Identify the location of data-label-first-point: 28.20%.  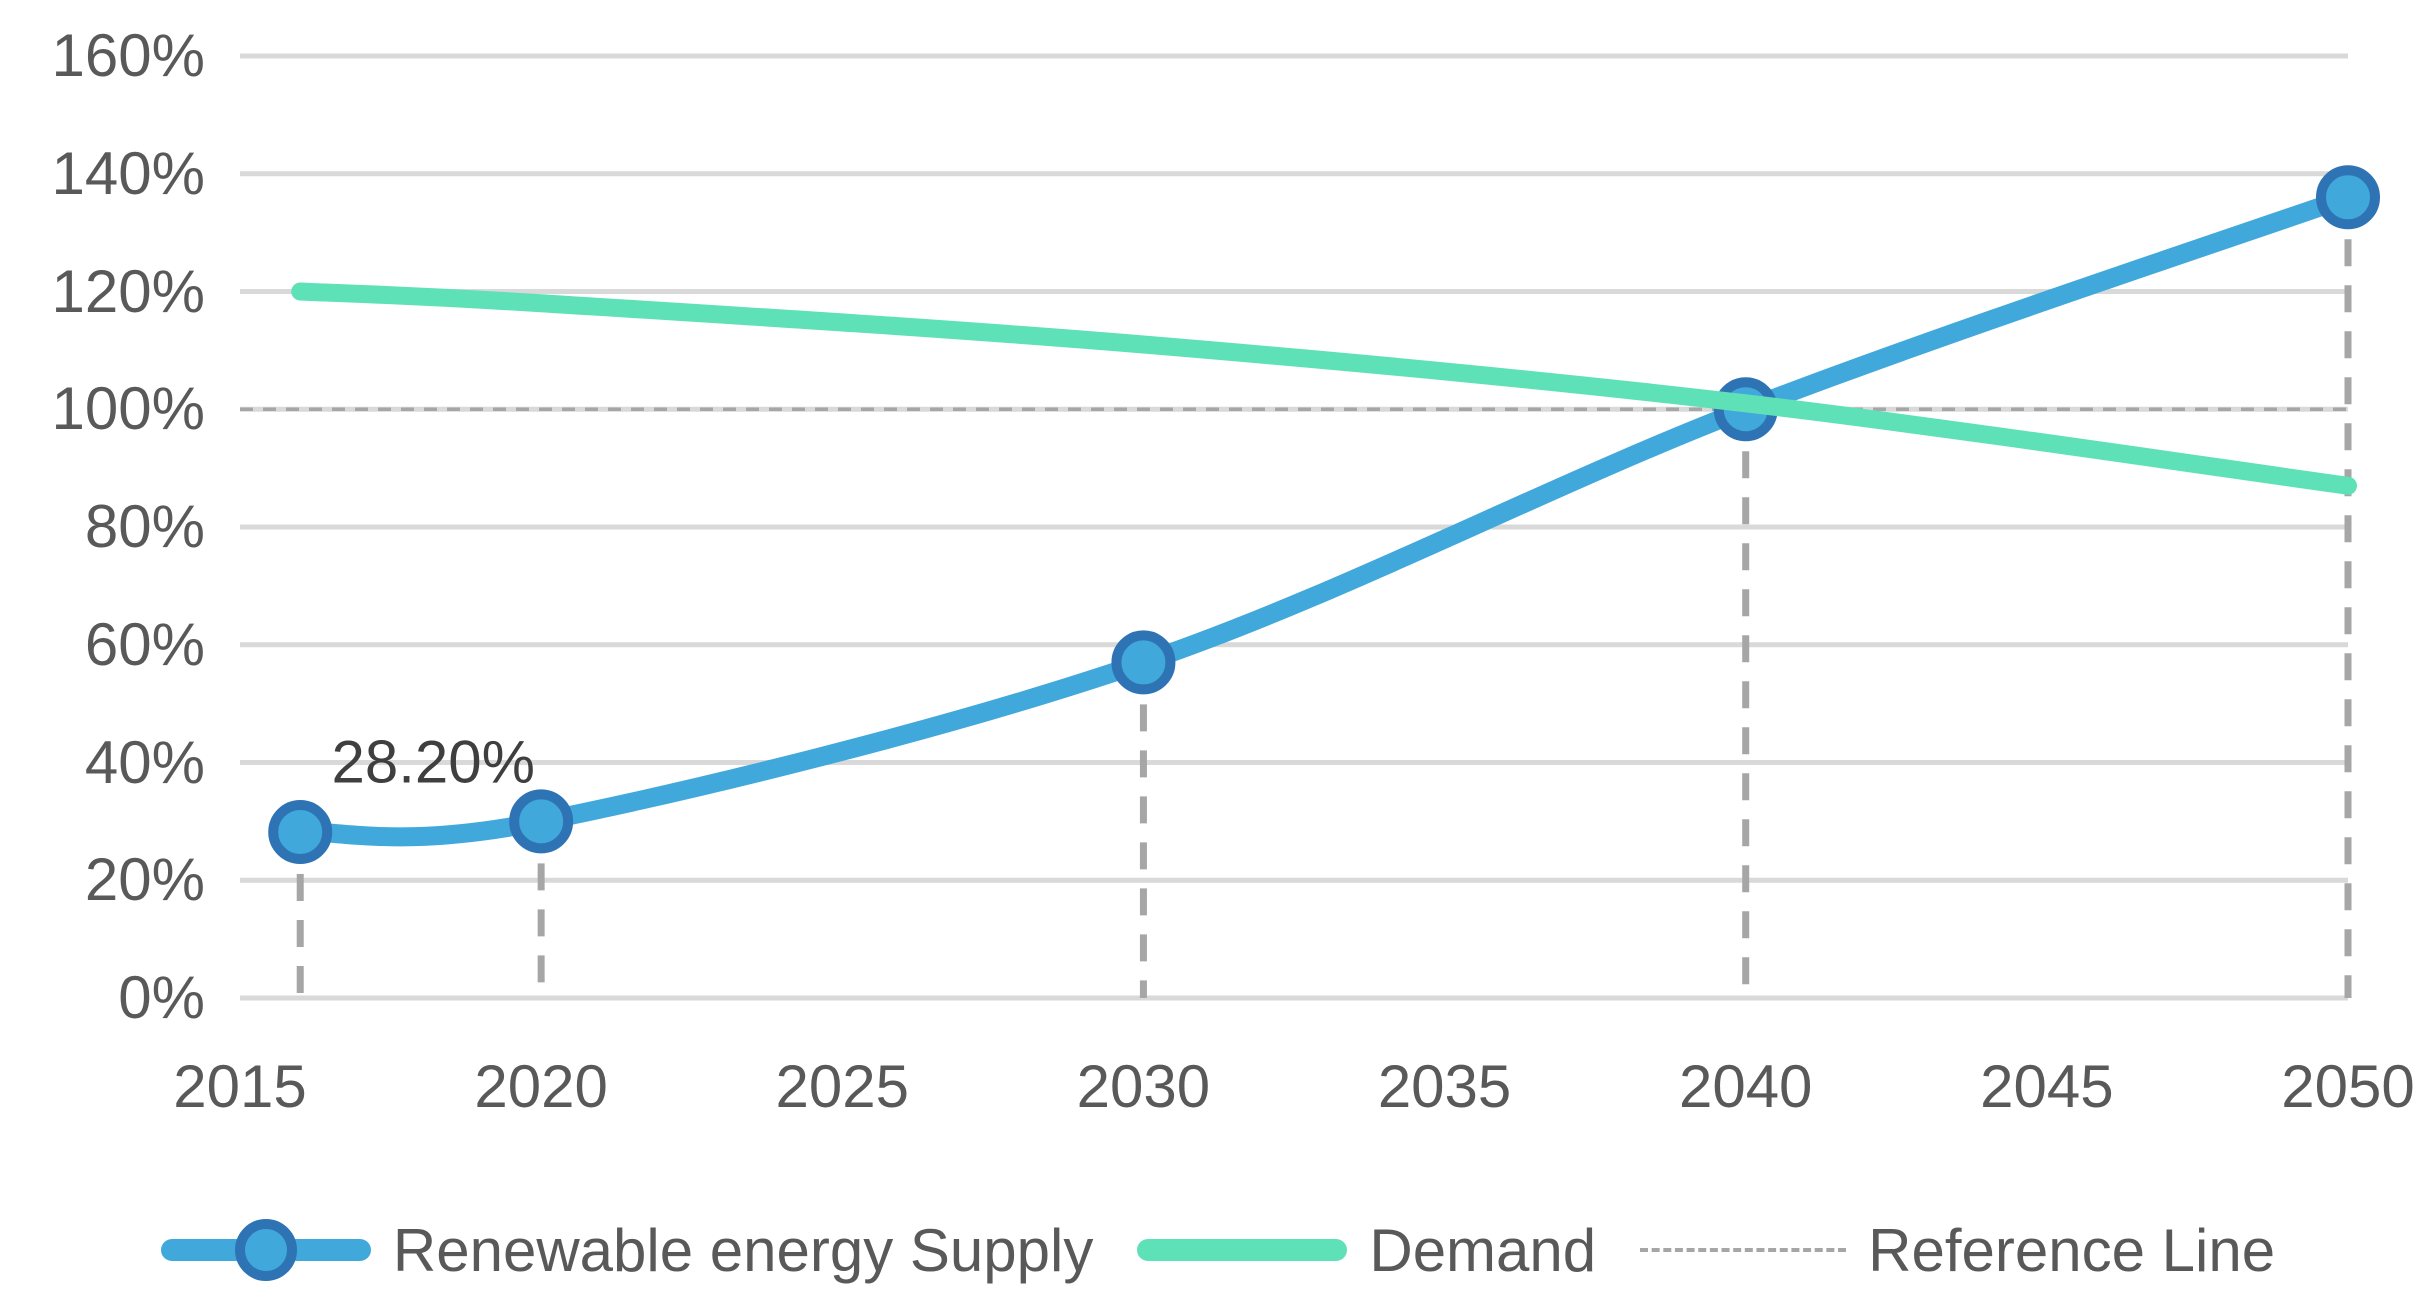
(433, 762).